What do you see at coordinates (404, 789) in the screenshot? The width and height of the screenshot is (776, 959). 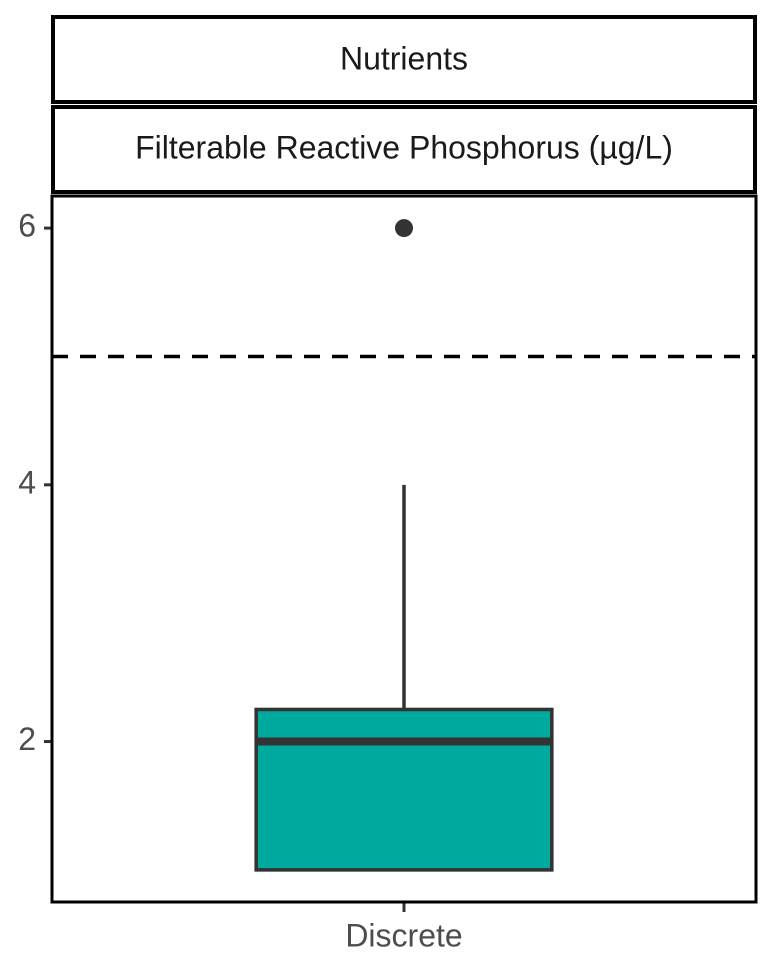 I see `box` at bounding box center [404, 789].